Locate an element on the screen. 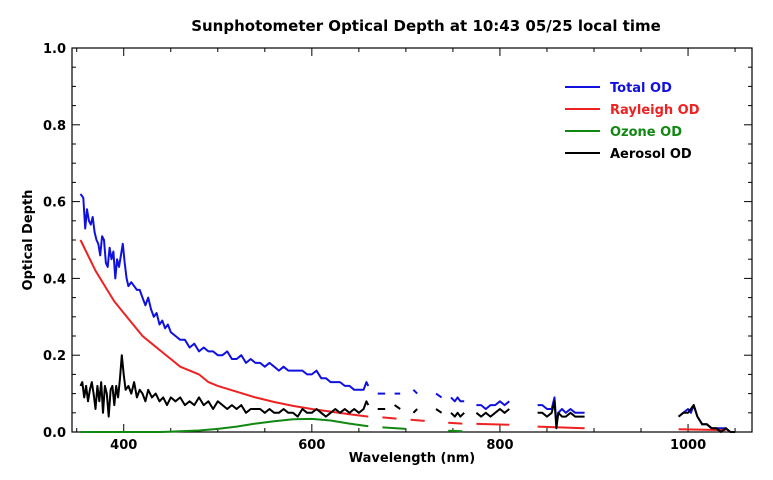  legend-label: Aerosol OD is located at coordinates (651, 154).